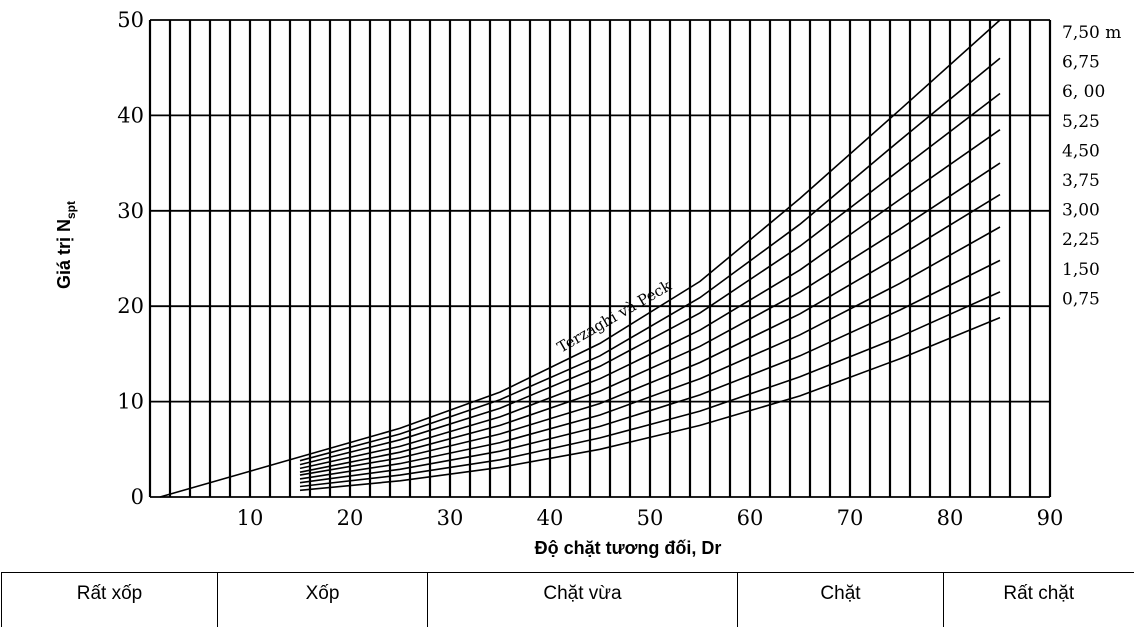  Describe the element at coordinates (1081, 299) in the screenshot. I see `depth-label: 0,75` at that location.